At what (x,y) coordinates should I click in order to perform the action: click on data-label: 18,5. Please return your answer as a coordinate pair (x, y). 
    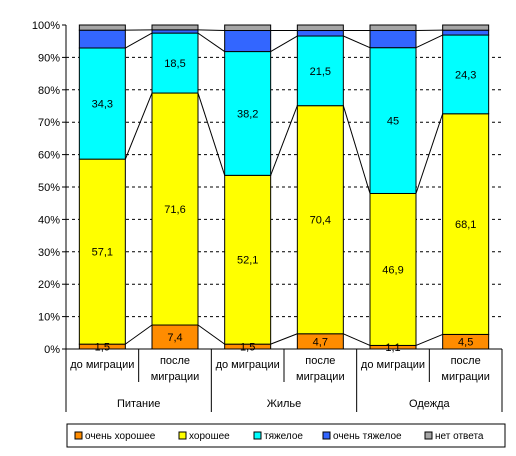
    Looking at the image, I should click on (174, 64).